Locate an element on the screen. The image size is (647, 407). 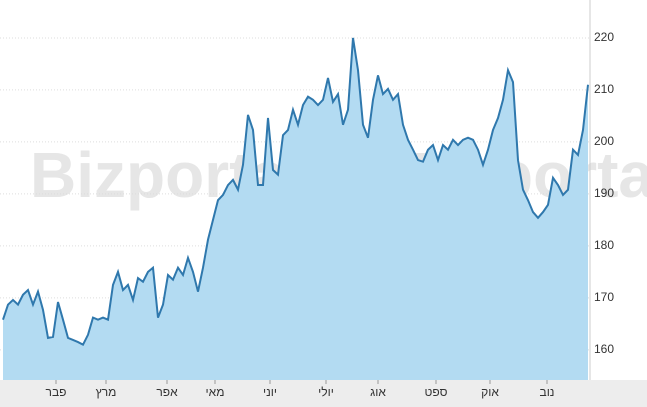
y-tick-label: 200 is located at coordinates (604, 141).